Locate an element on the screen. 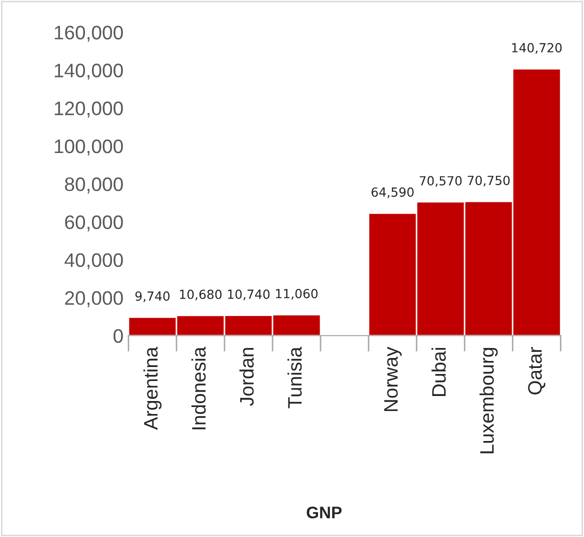 This screenshot has width=584, height=537. y-tick-label: 20,000 is located at coordinates (94, 299).